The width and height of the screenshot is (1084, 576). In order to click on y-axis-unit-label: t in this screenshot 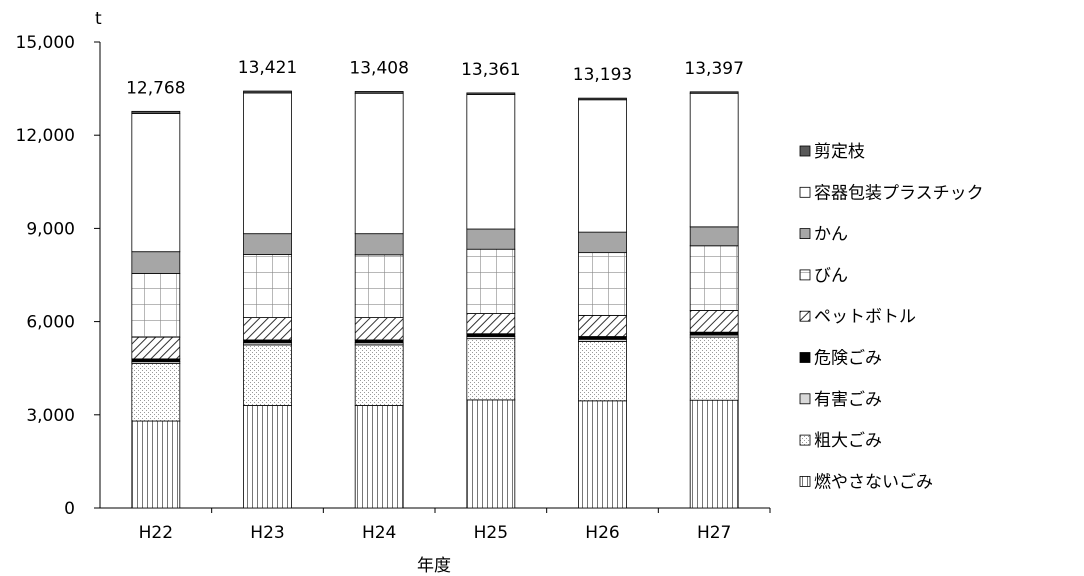, I will do `click(98, 19)`.